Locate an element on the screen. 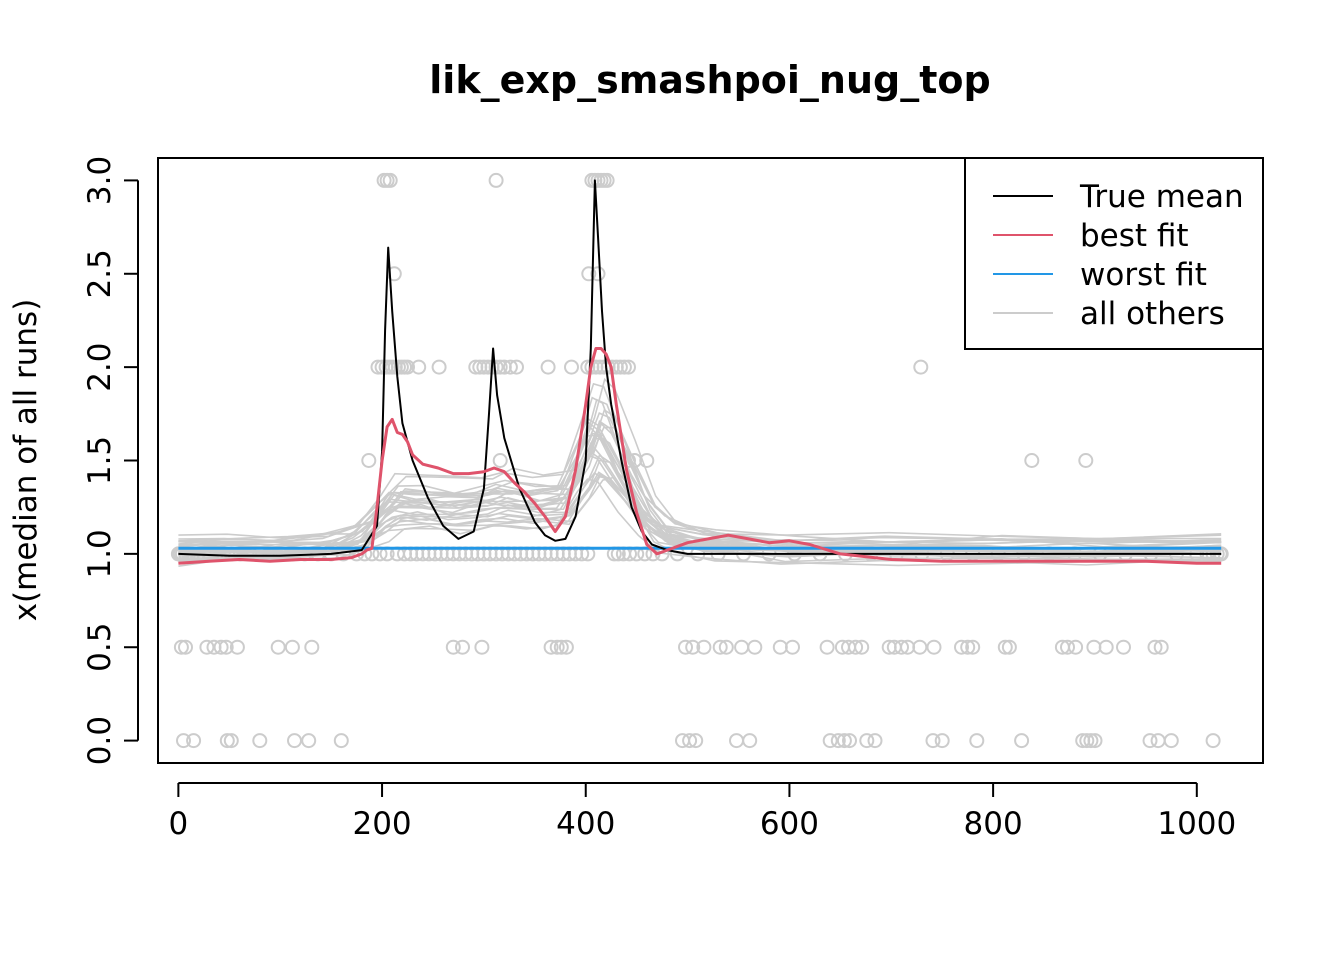  x-tick-label: 800 is located at coordinates (993, 824).